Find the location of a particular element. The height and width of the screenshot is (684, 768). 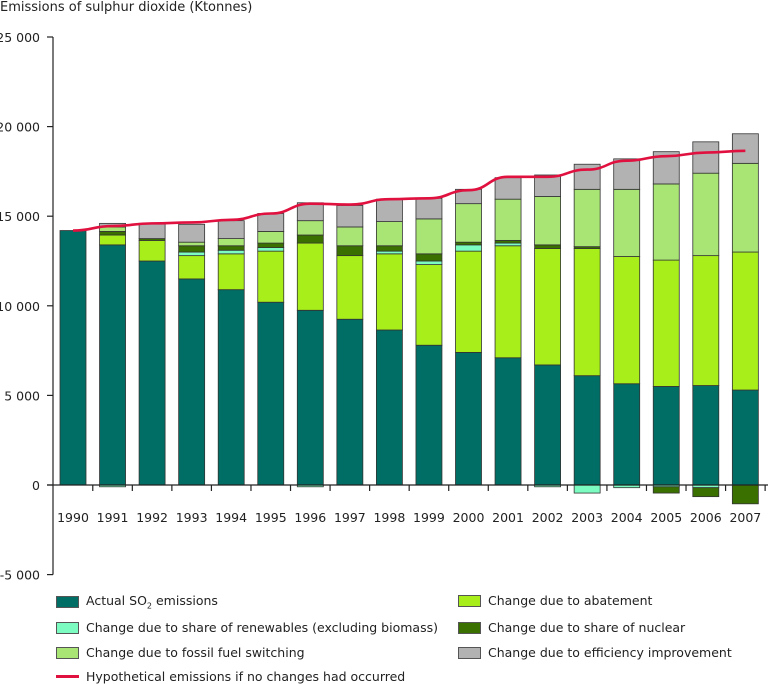

bar-segment-nuclear-1998 is located at coordinates (389, 248).